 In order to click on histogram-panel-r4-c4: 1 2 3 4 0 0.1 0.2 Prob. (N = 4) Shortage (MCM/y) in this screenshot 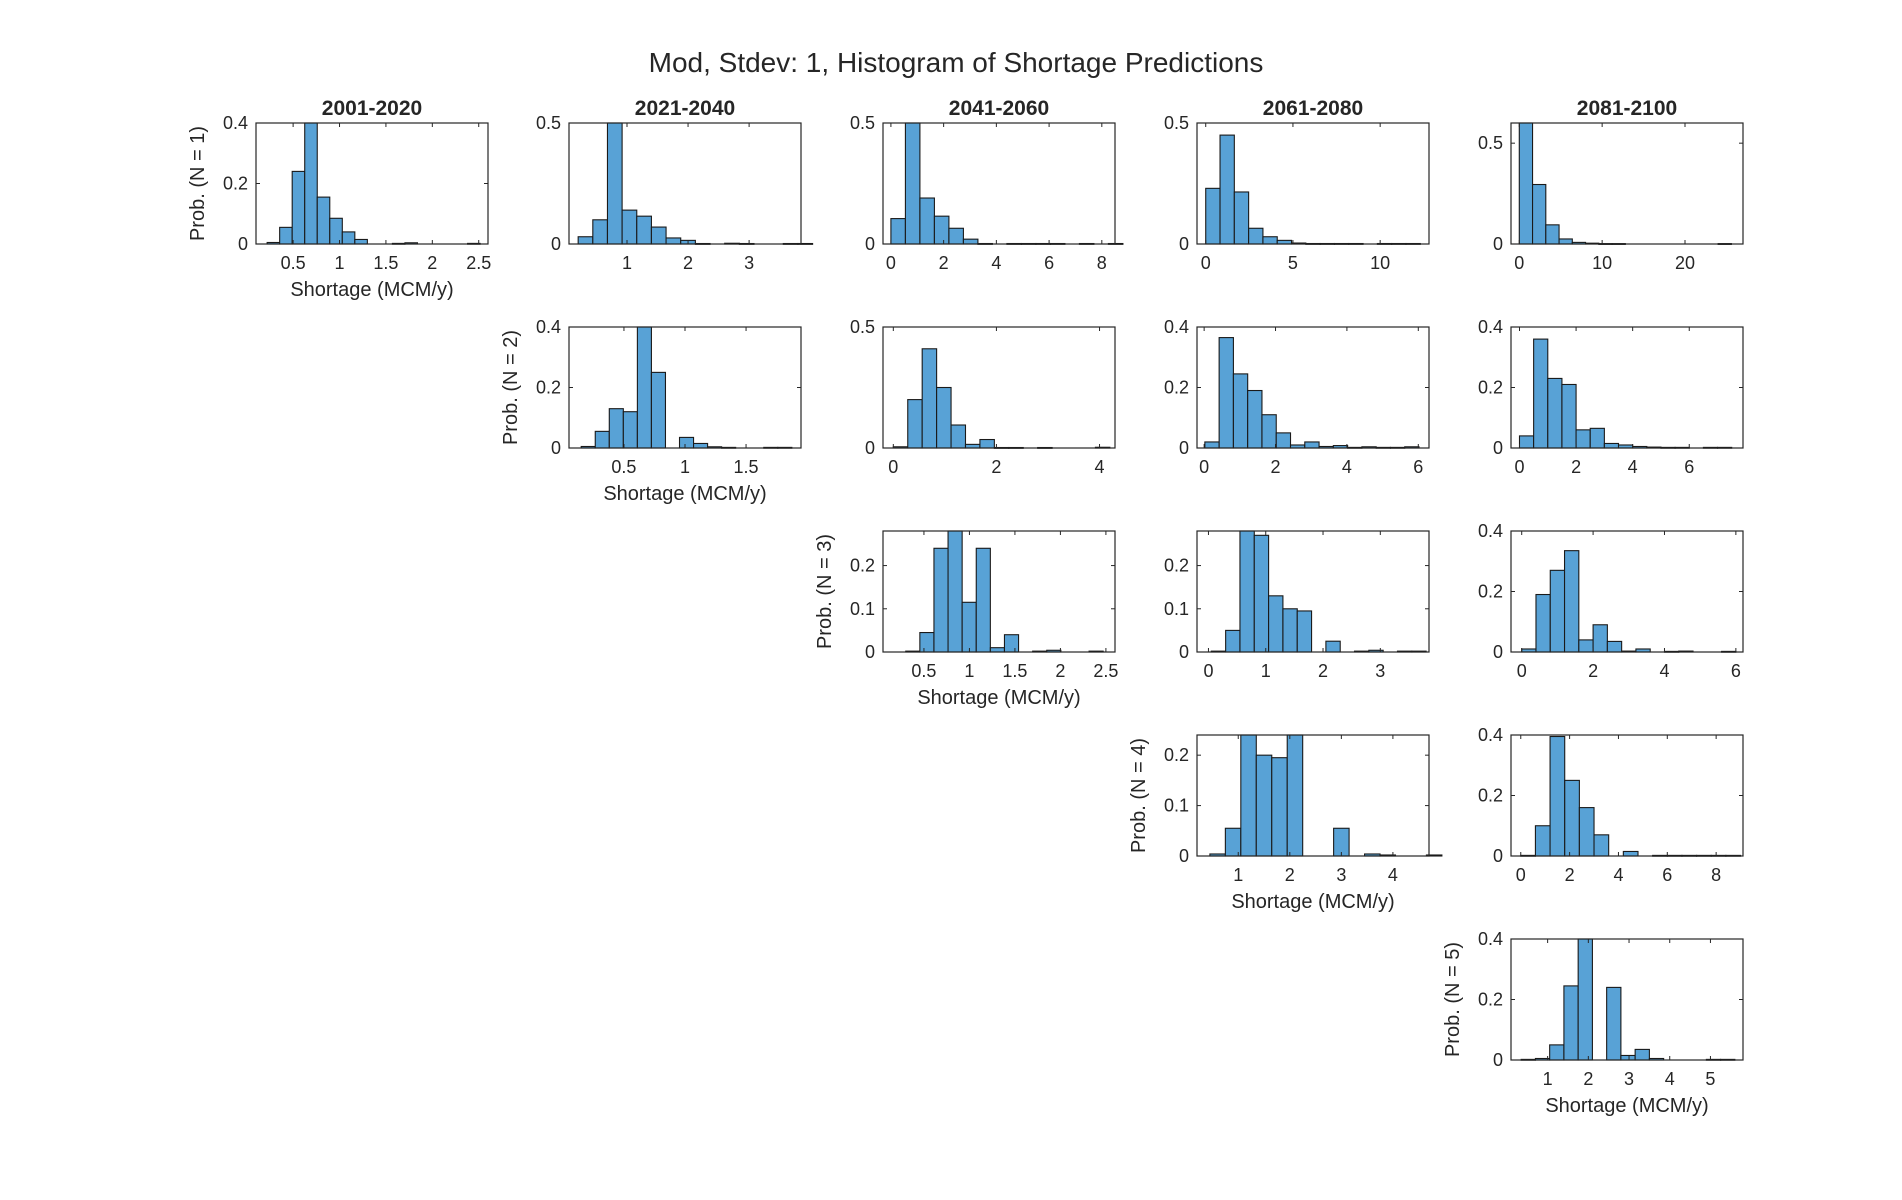, I will do `click(1285, 823)`.